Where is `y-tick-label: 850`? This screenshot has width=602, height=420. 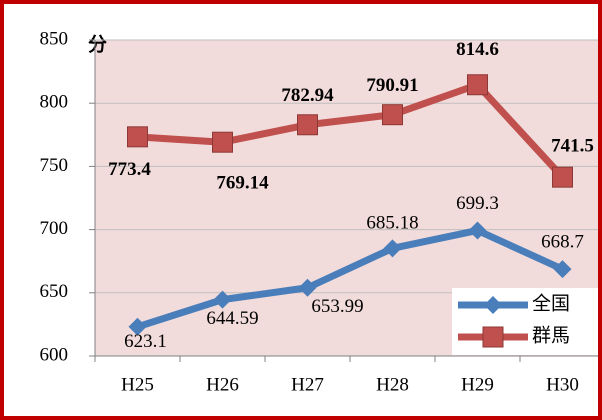 y-tick-label: 850 is located at coordinates (54, 38).